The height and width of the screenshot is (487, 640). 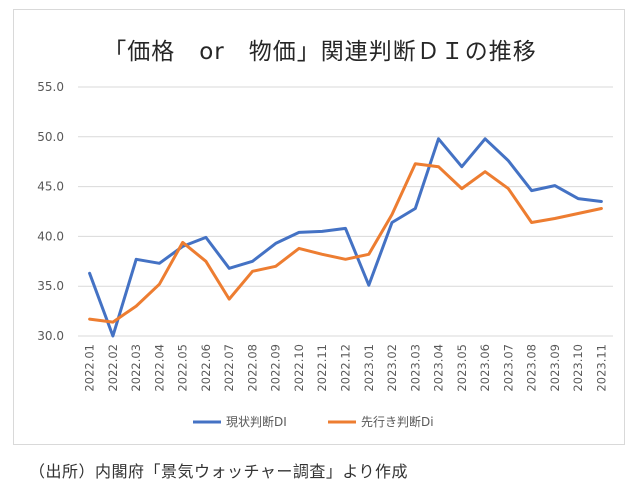 What do you see at coordinates (136, 368) in the screenshot?
I see `x-tick-label: 2022.03` at bounding box center [136, 368].